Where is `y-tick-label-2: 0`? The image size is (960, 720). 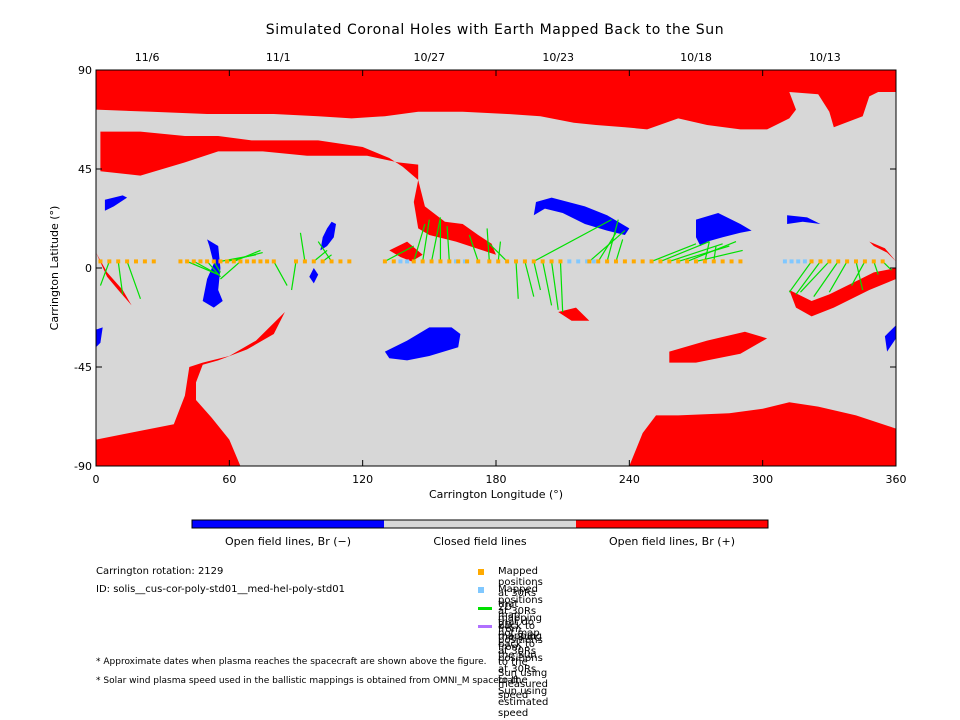
y-tick-label-2: 0 is located at coordinates (88, 268).